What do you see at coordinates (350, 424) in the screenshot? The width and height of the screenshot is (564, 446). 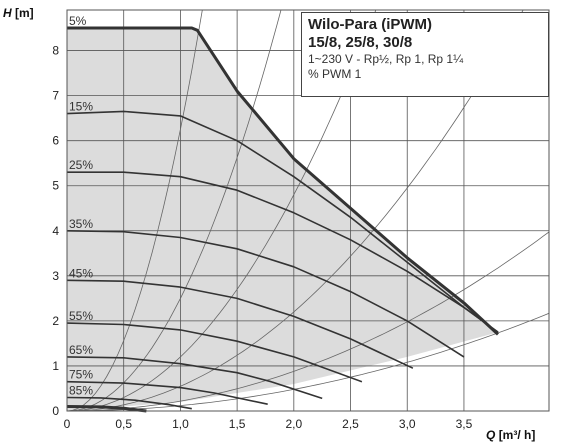 I see `x-tick-label-5: 2,5` at bounding box center [350, 424].